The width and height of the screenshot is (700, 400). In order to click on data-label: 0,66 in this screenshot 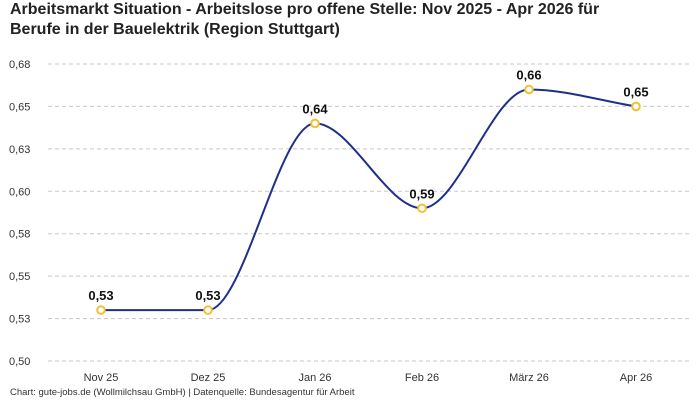, I will do `click(528, 74)`.